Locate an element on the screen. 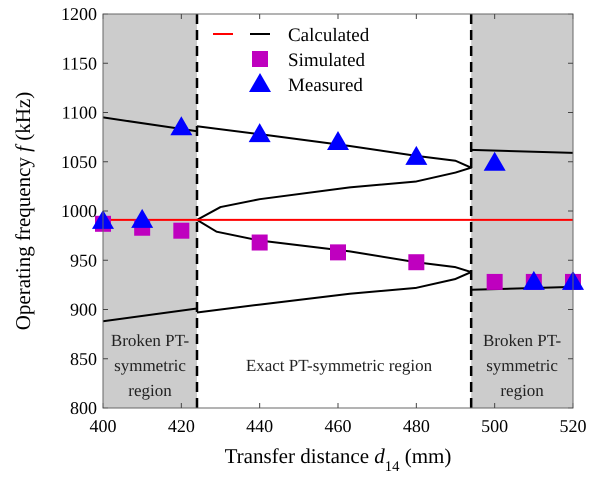 The width and height of the screenshot is (600, 477). y-tick-label: 950 is located at coordinates (83, 260).